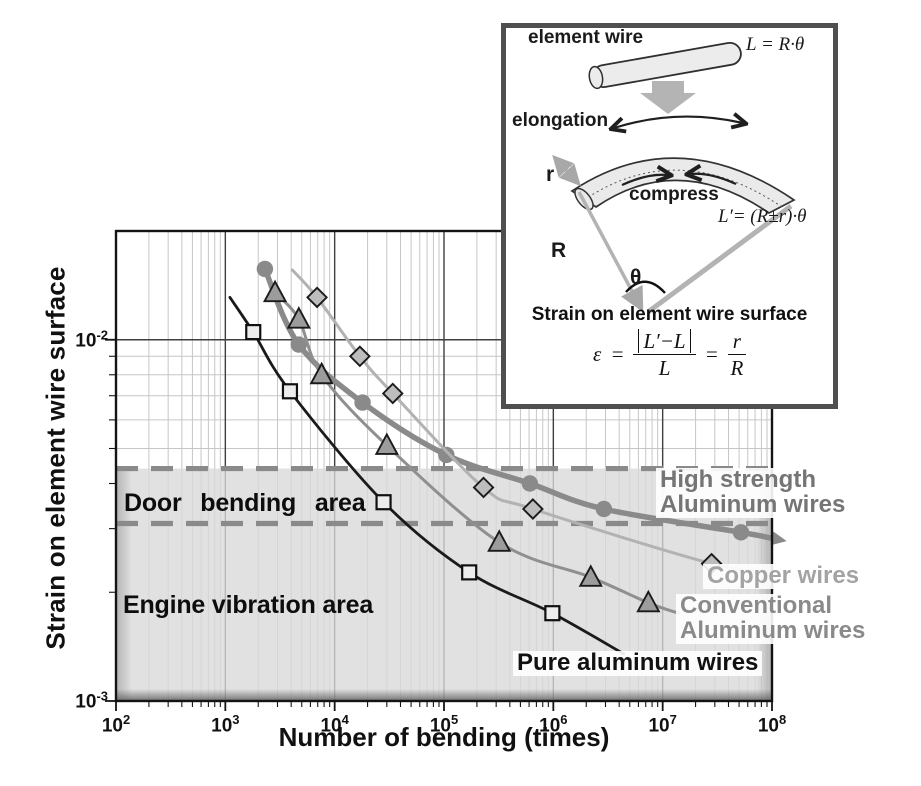 The height and width of the screenshot is (786, 921). Describe the element at coordinates (91, 339) in the screenshot. I see `y-tick-label: 10⁻²` at that location.